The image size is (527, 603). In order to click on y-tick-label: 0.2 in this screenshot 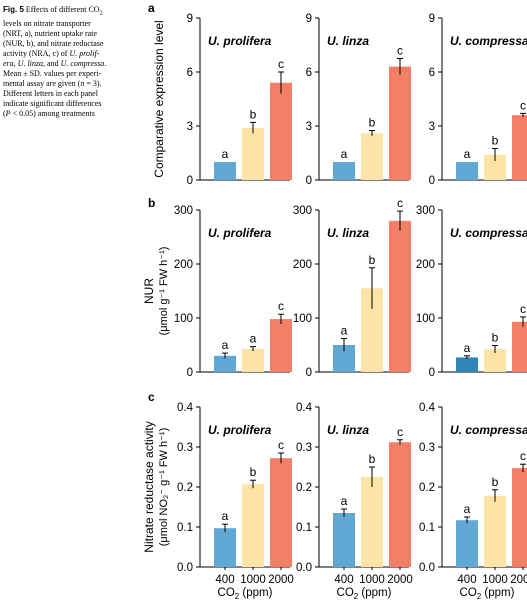, I will do `click(427, 488)`.